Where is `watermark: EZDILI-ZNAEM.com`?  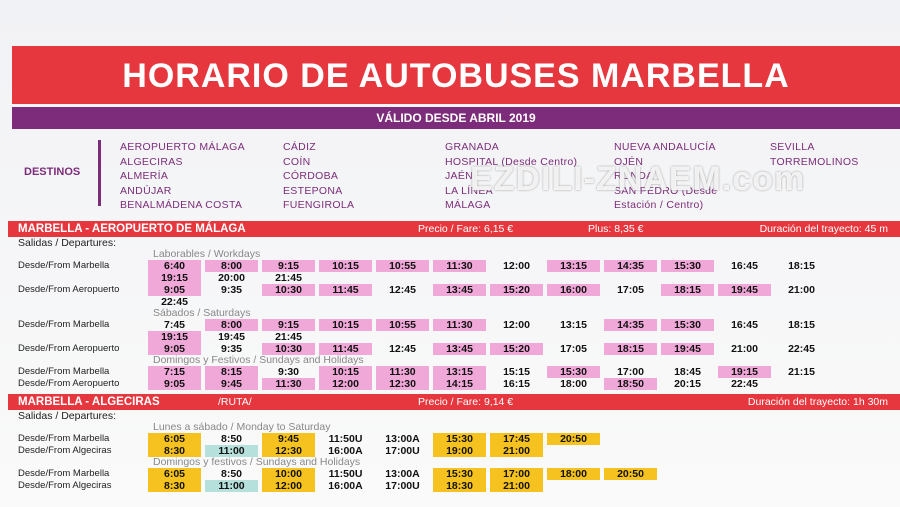
watermark: EZDILI-ZNAEM.com is located at coordinates (638, 179).